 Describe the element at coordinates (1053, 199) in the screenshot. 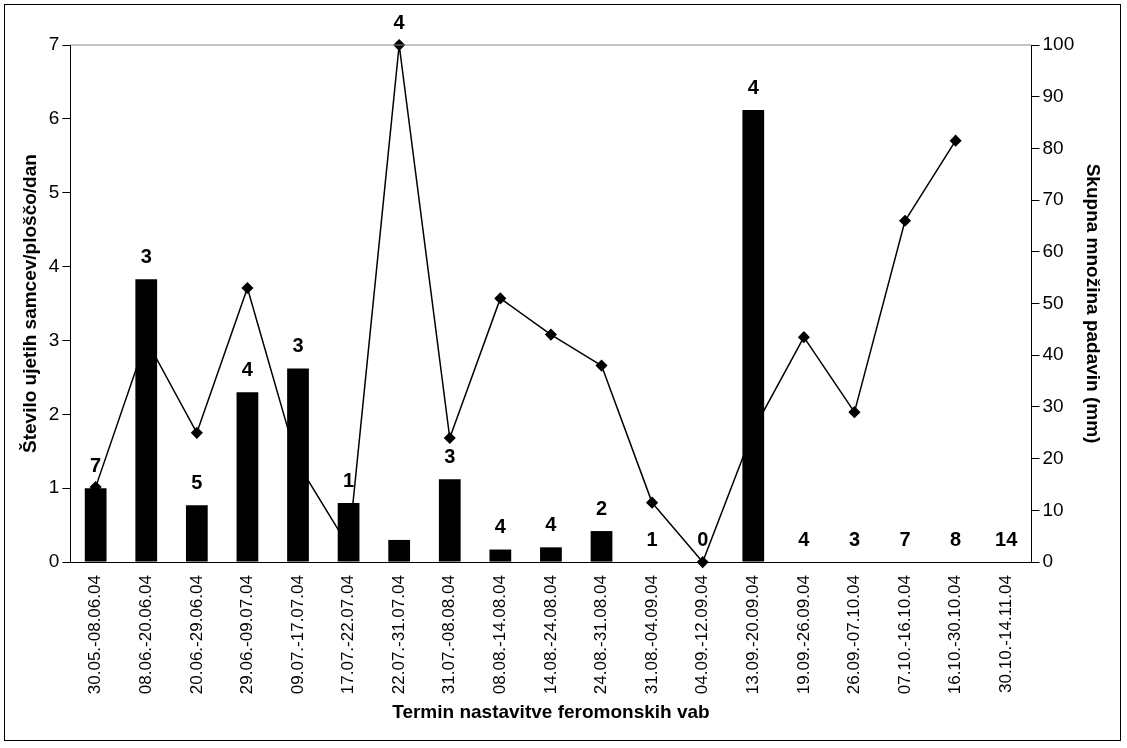

I see `y2-tick-label: 70` at that location.